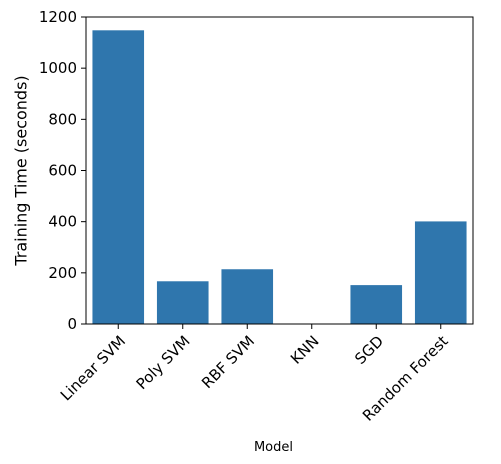  Describe the element at coordinates (58, 68) in the screenshot. I see `y-tick-label: 1000` at that location.